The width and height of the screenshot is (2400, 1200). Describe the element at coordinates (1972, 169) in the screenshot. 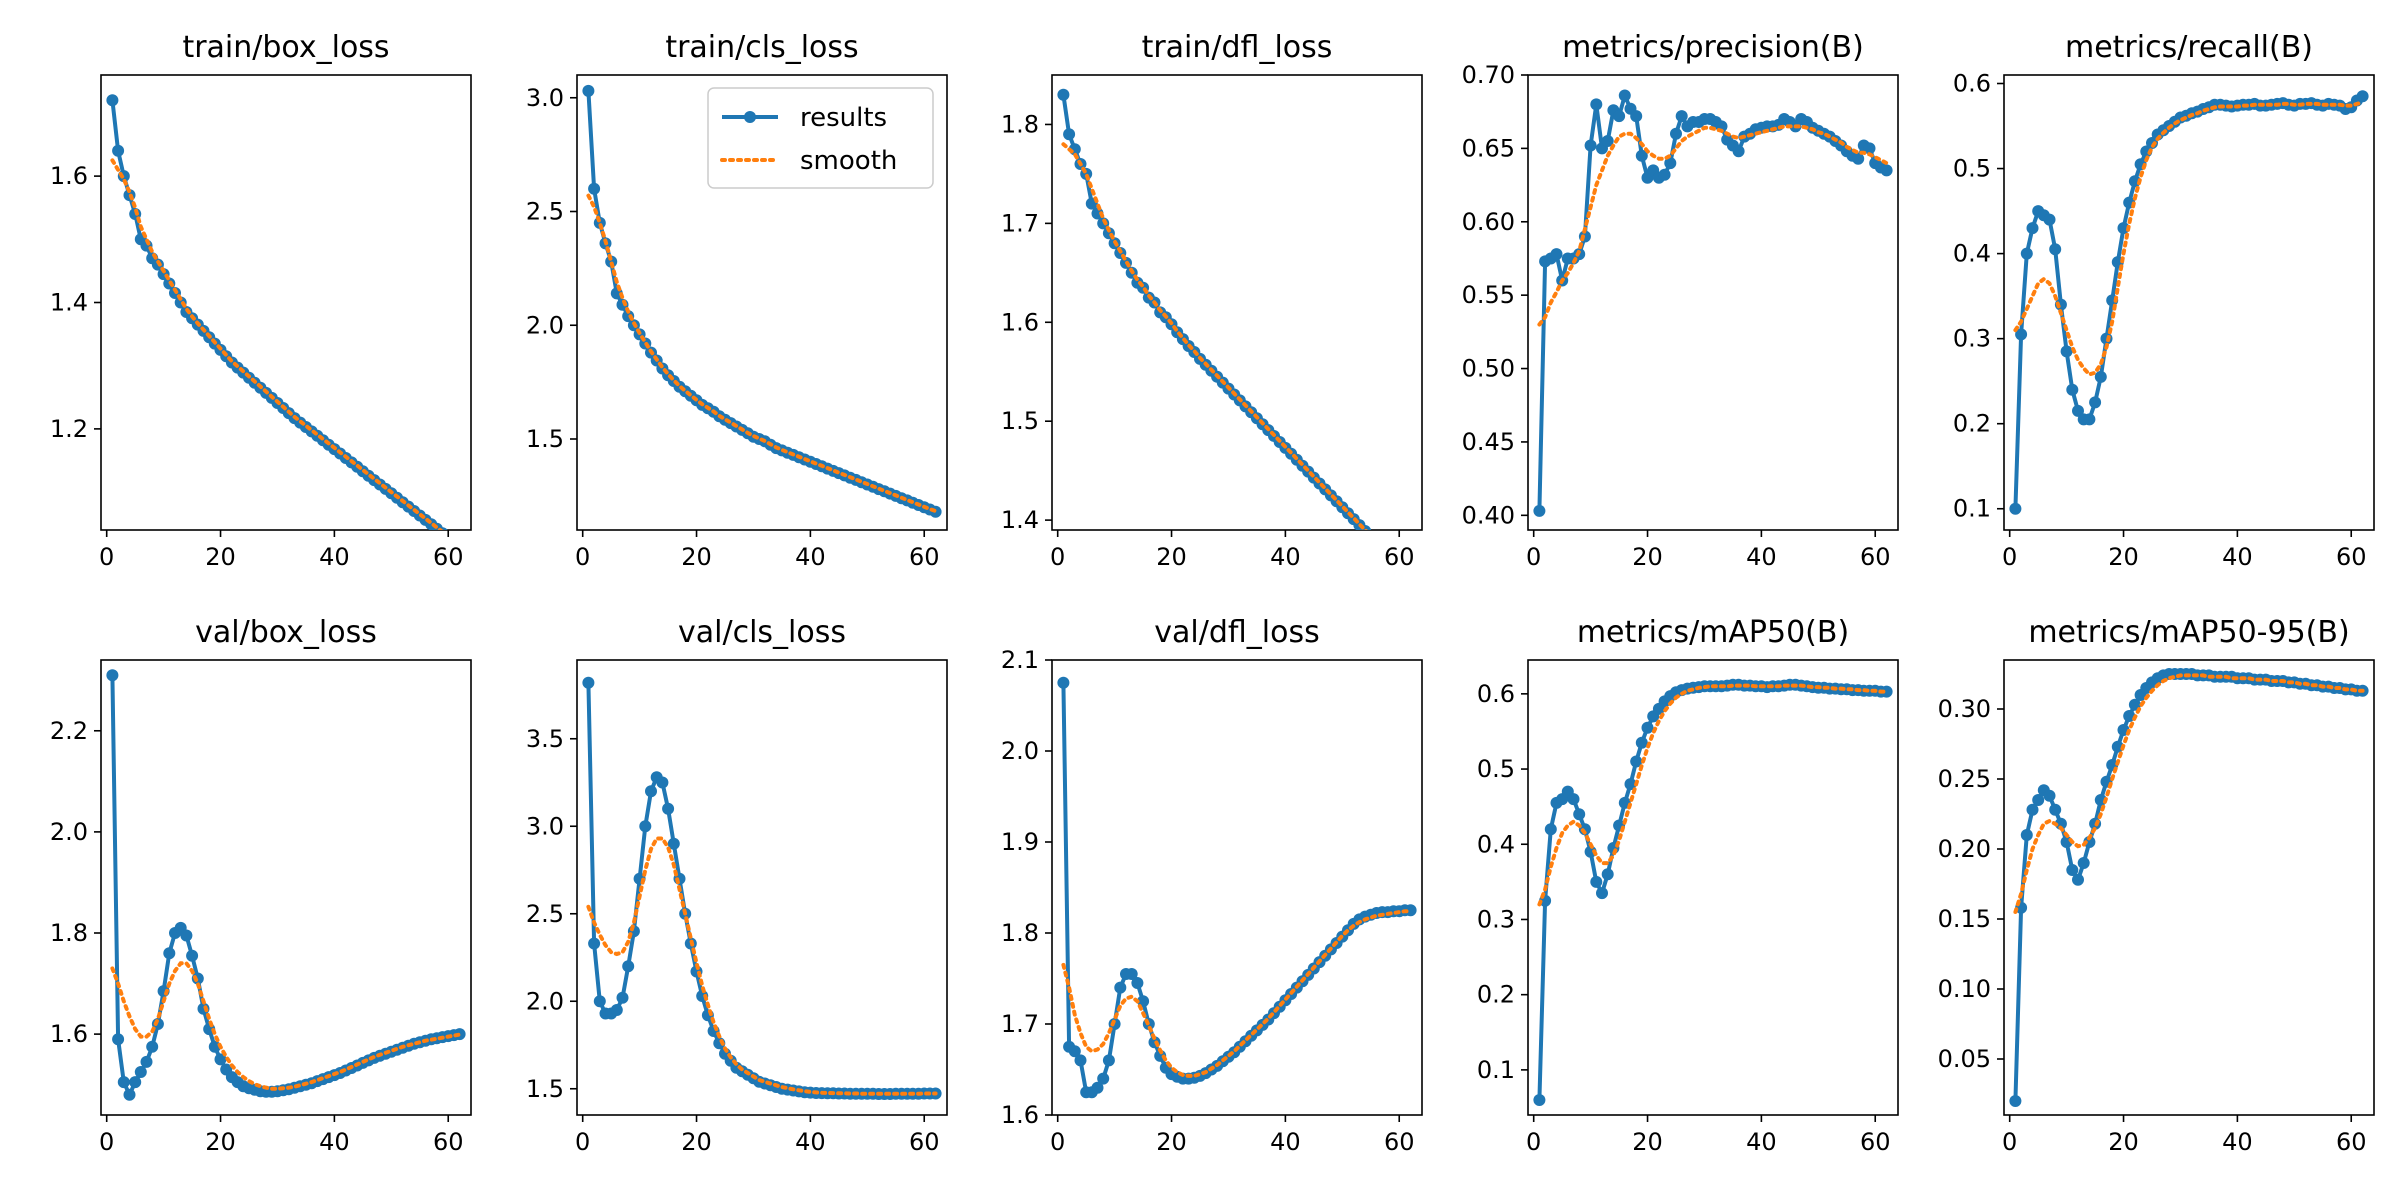

I see `y-tick-label: 0.5` at that location.